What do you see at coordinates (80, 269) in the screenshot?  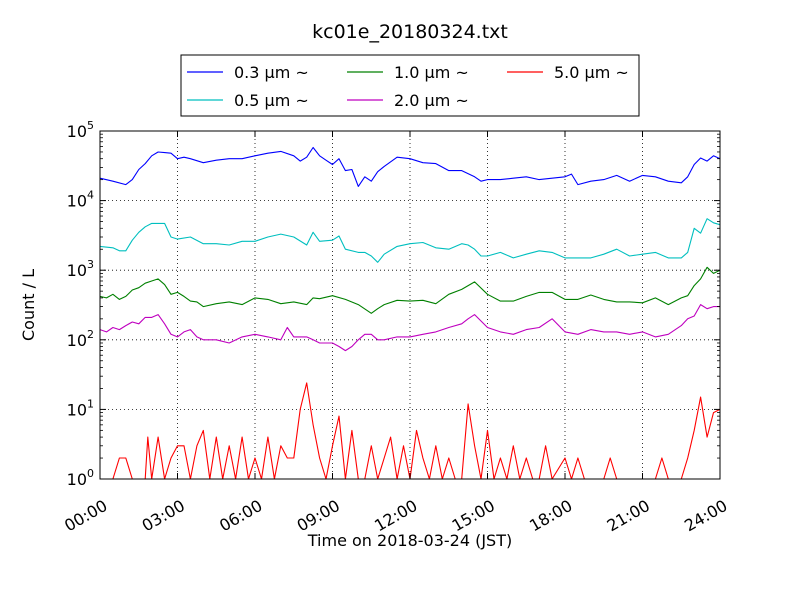 I see `y-tick-label: 10³` at bounding box center [80, 269].